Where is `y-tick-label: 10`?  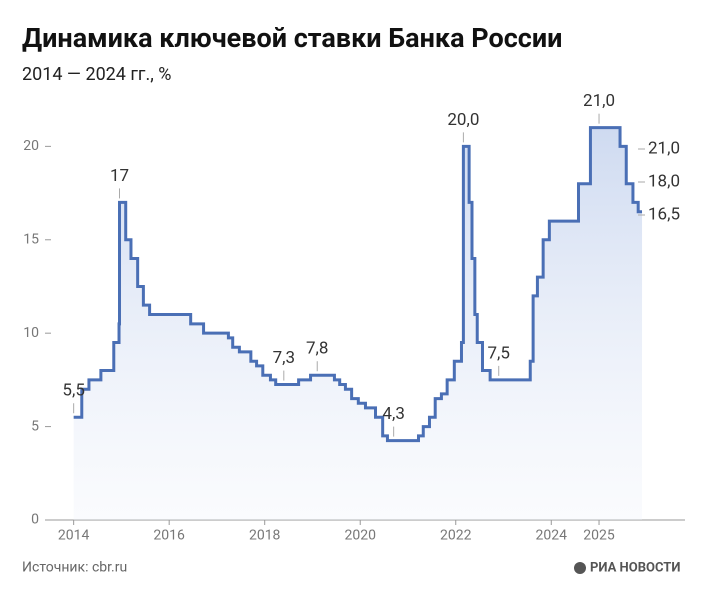
y-tick-label: 10 is located at coordinates (31, 333).